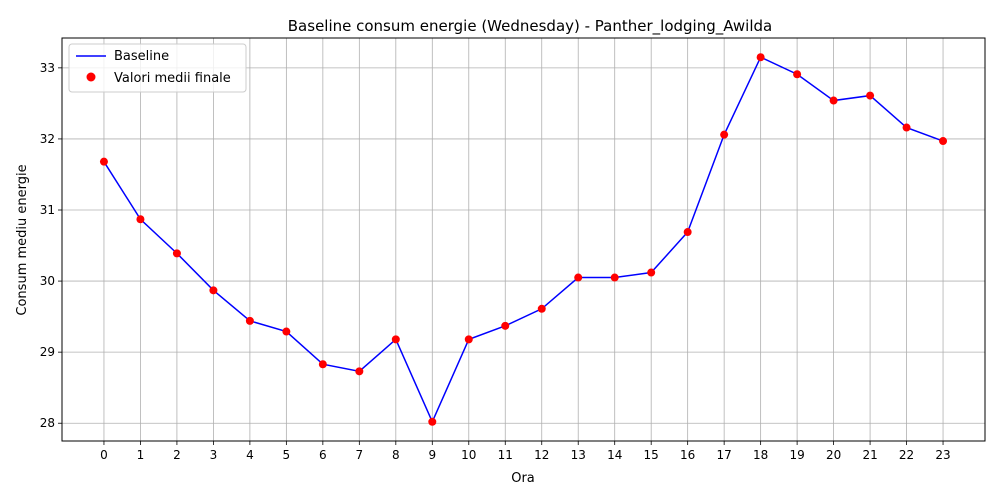 The height and width of the screenshot is (500, 1000). What do you see at coordinates (91, 77) in the screenshot?
I see `legend-marker-swatch` at bounding box center [91, 77].